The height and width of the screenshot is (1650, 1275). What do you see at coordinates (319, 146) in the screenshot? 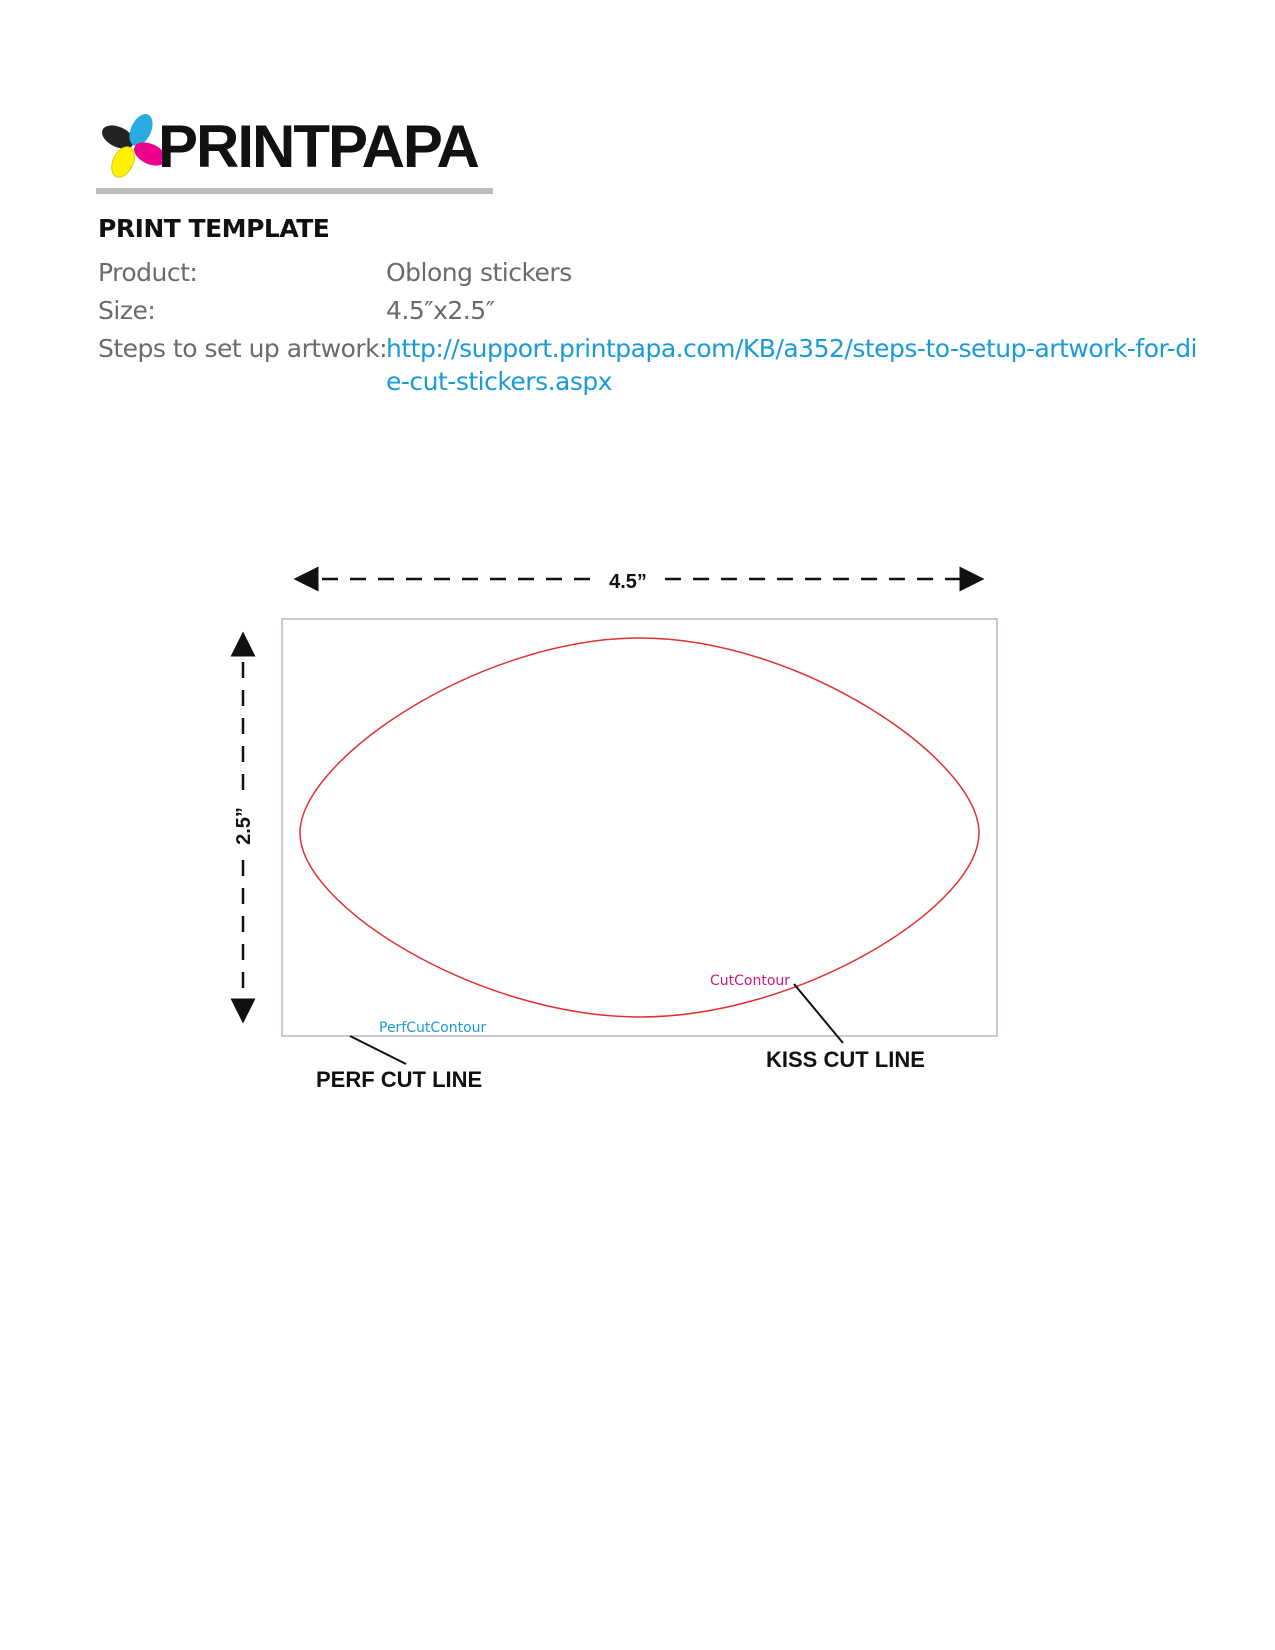
I see `logo-wordmark: PRINTPAPA` at bounding box center [319, 146].